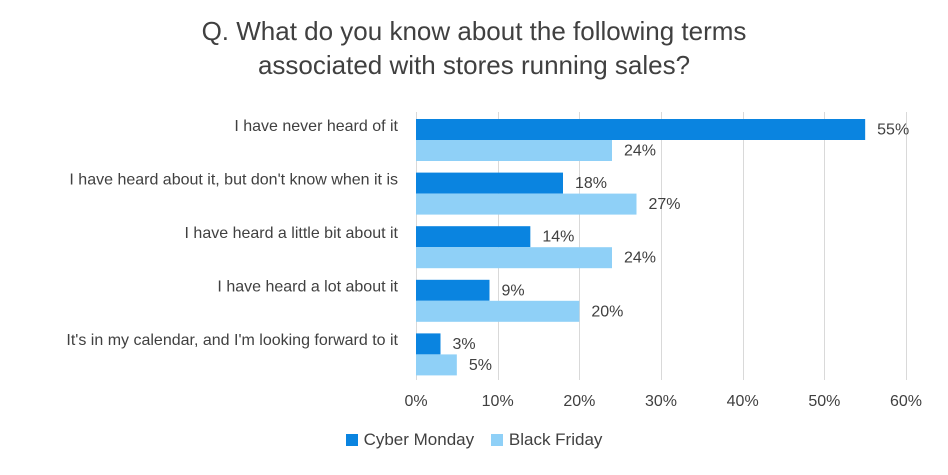 This screenshot has width=948, height=475. I want to click on data-label-cyber-monday-1: 55%, so click(893, 130).